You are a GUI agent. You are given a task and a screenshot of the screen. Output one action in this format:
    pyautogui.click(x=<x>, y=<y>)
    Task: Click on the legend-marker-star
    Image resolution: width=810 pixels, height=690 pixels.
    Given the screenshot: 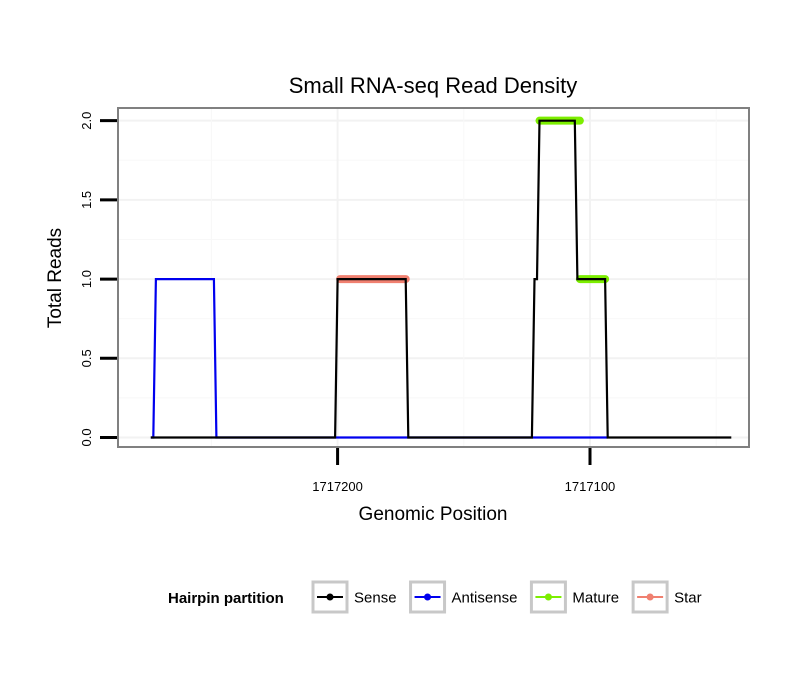 What is the action you would take?
    pyautogui.click(x=650, y=597)
    